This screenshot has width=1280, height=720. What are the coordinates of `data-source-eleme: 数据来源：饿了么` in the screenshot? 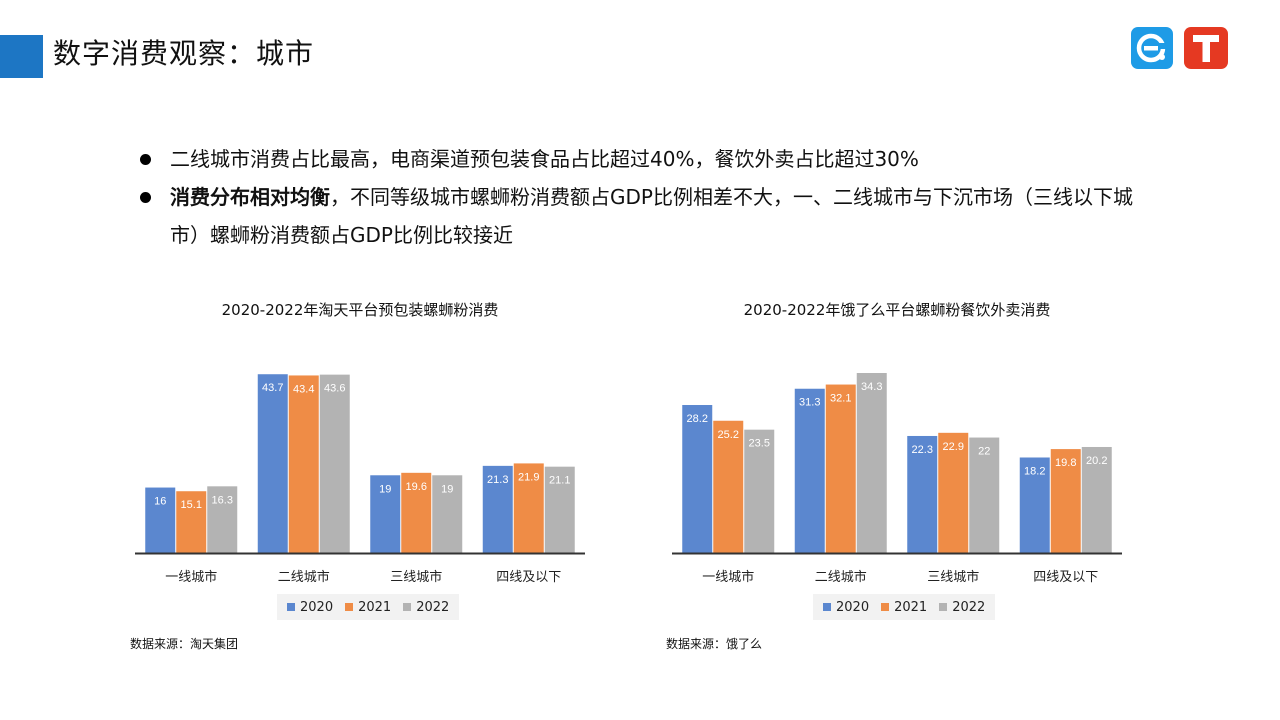 It's located at (714, 644).